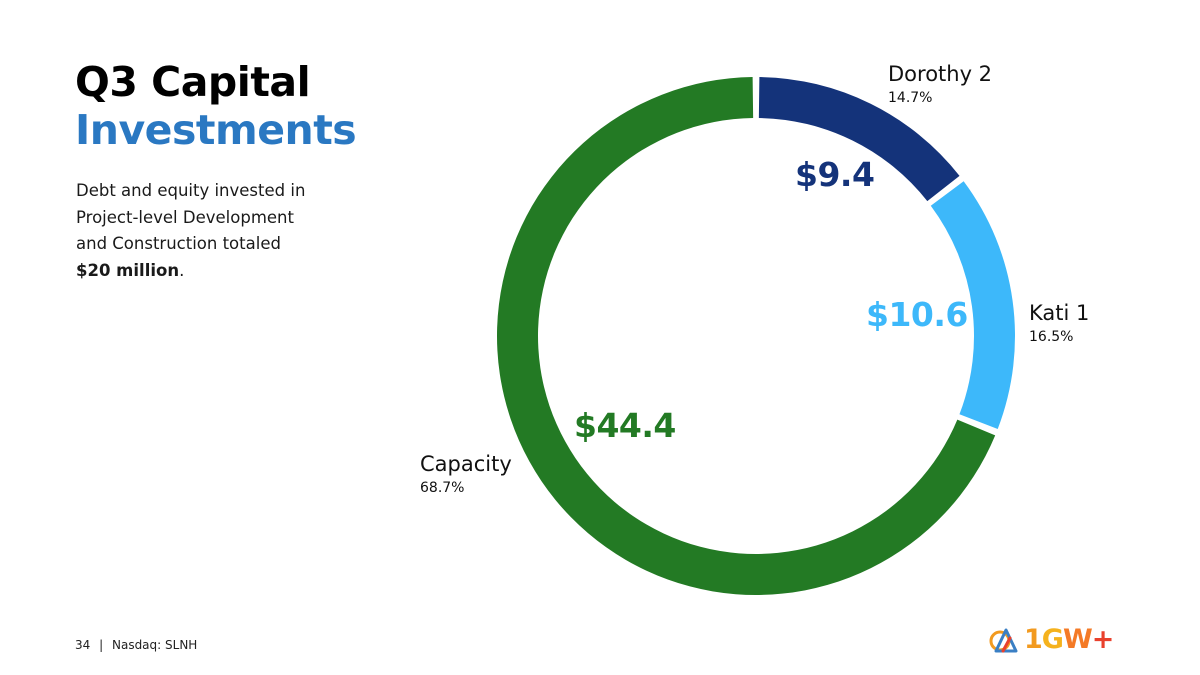  I want to click on segment-label-dorothy-2: Dorothy 2 14.7%, so click(940, 85).